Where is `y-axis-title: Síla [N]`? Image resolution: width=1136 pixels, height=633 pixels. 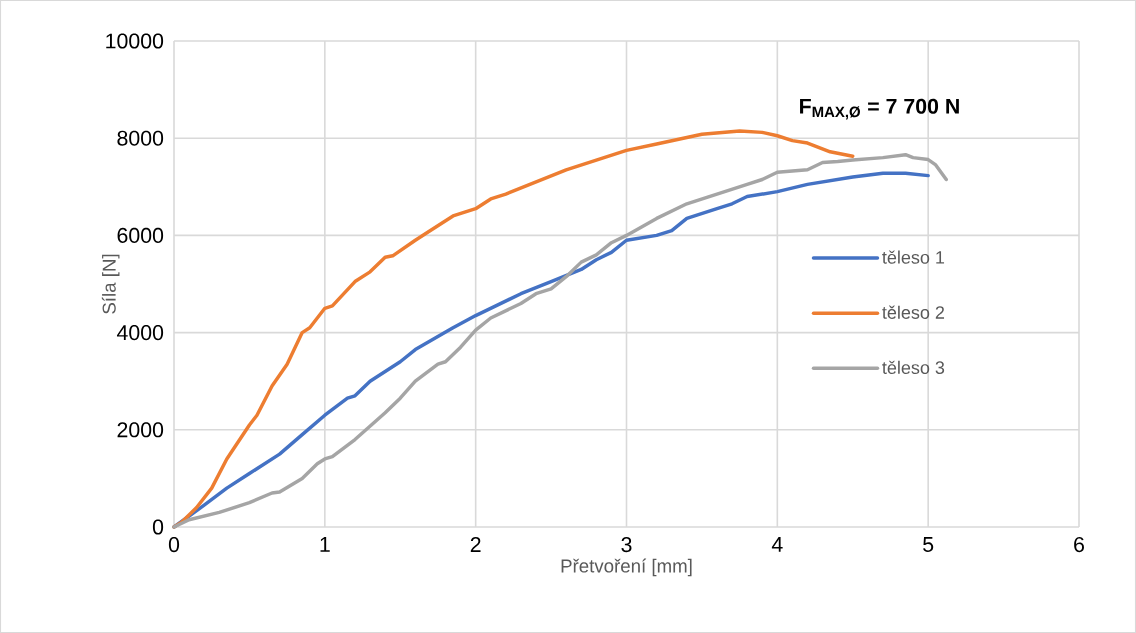 y-axis-title: Síla [N] is located at coordinates (110, 284).